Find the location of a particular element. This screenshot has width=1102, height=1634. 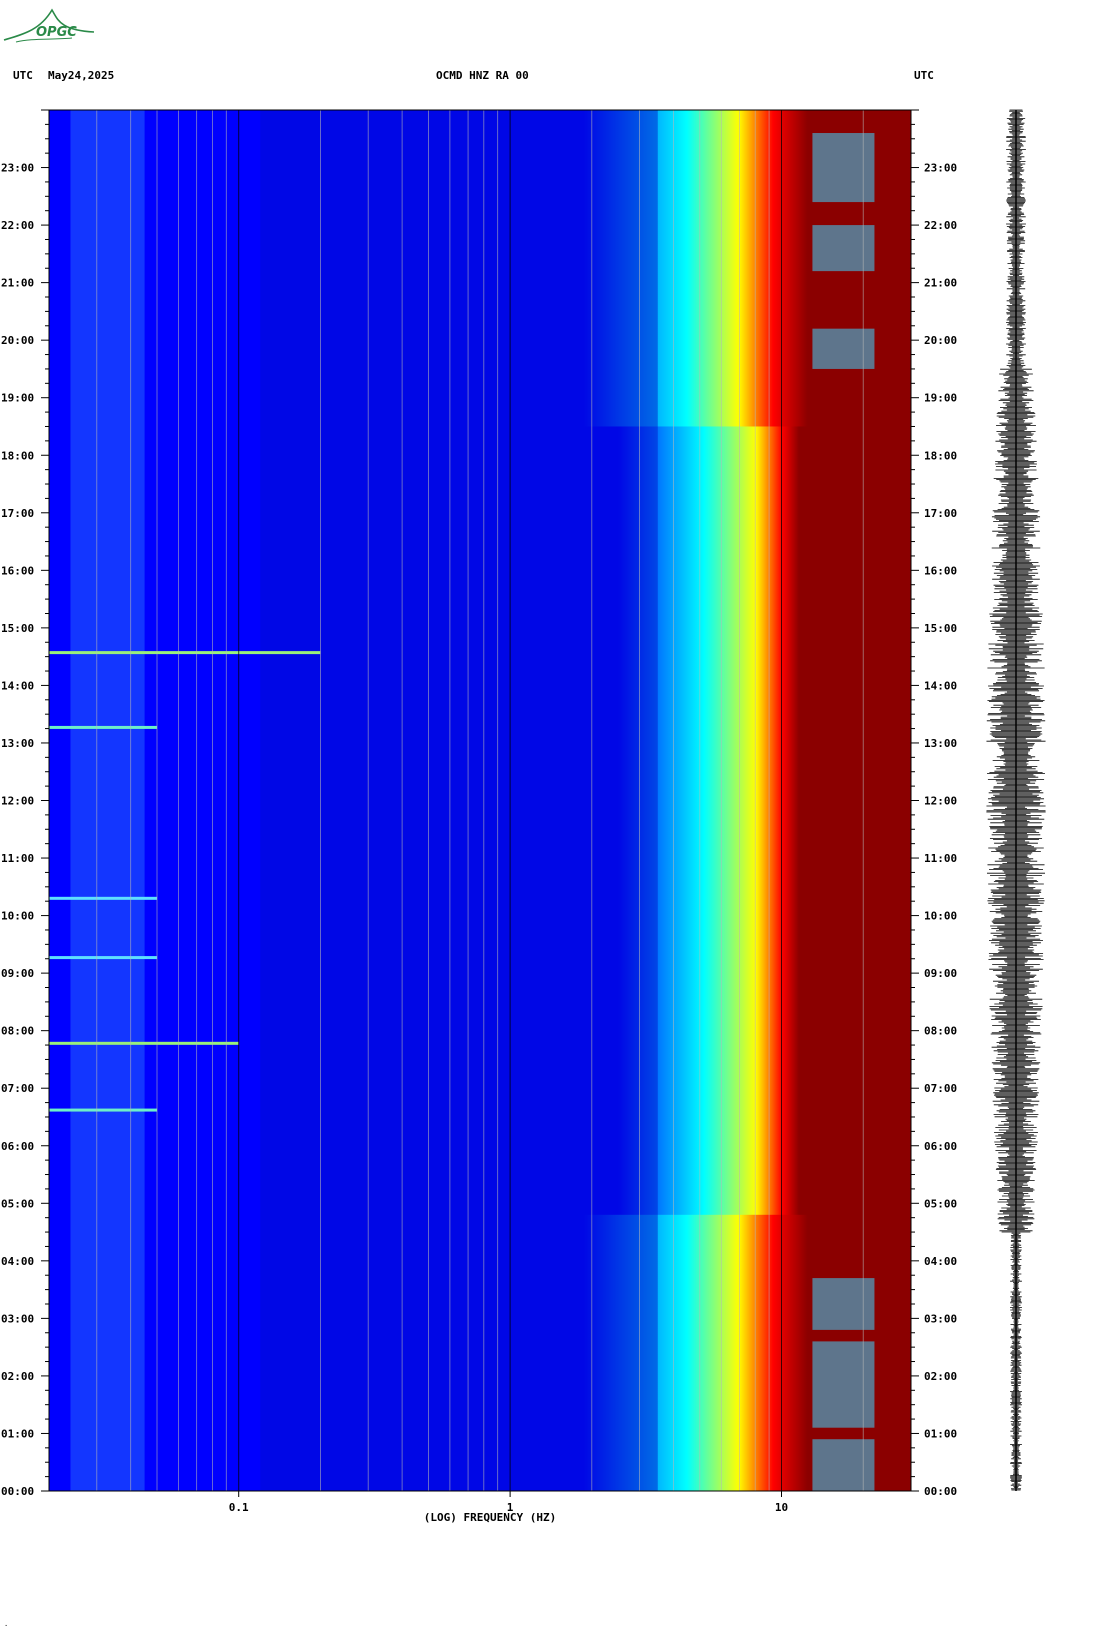

y-tick-label-right: 16:00 is located at coordinates (940, 570).